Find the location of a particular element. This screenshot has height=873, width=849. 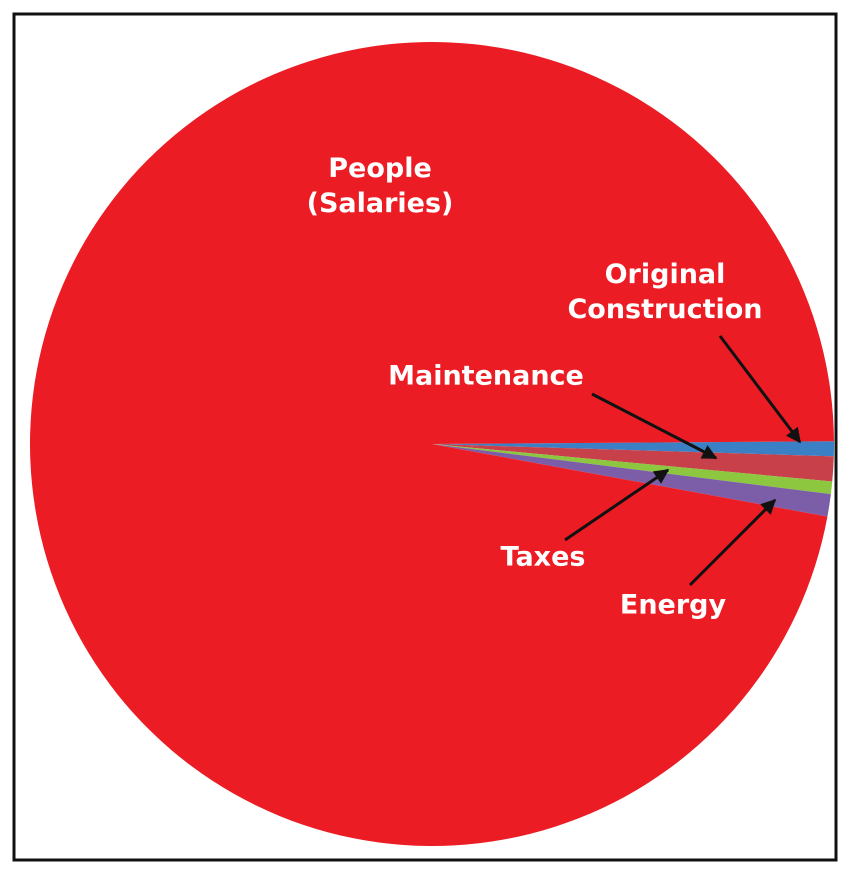

arrows is located at coordinates (683, 461).